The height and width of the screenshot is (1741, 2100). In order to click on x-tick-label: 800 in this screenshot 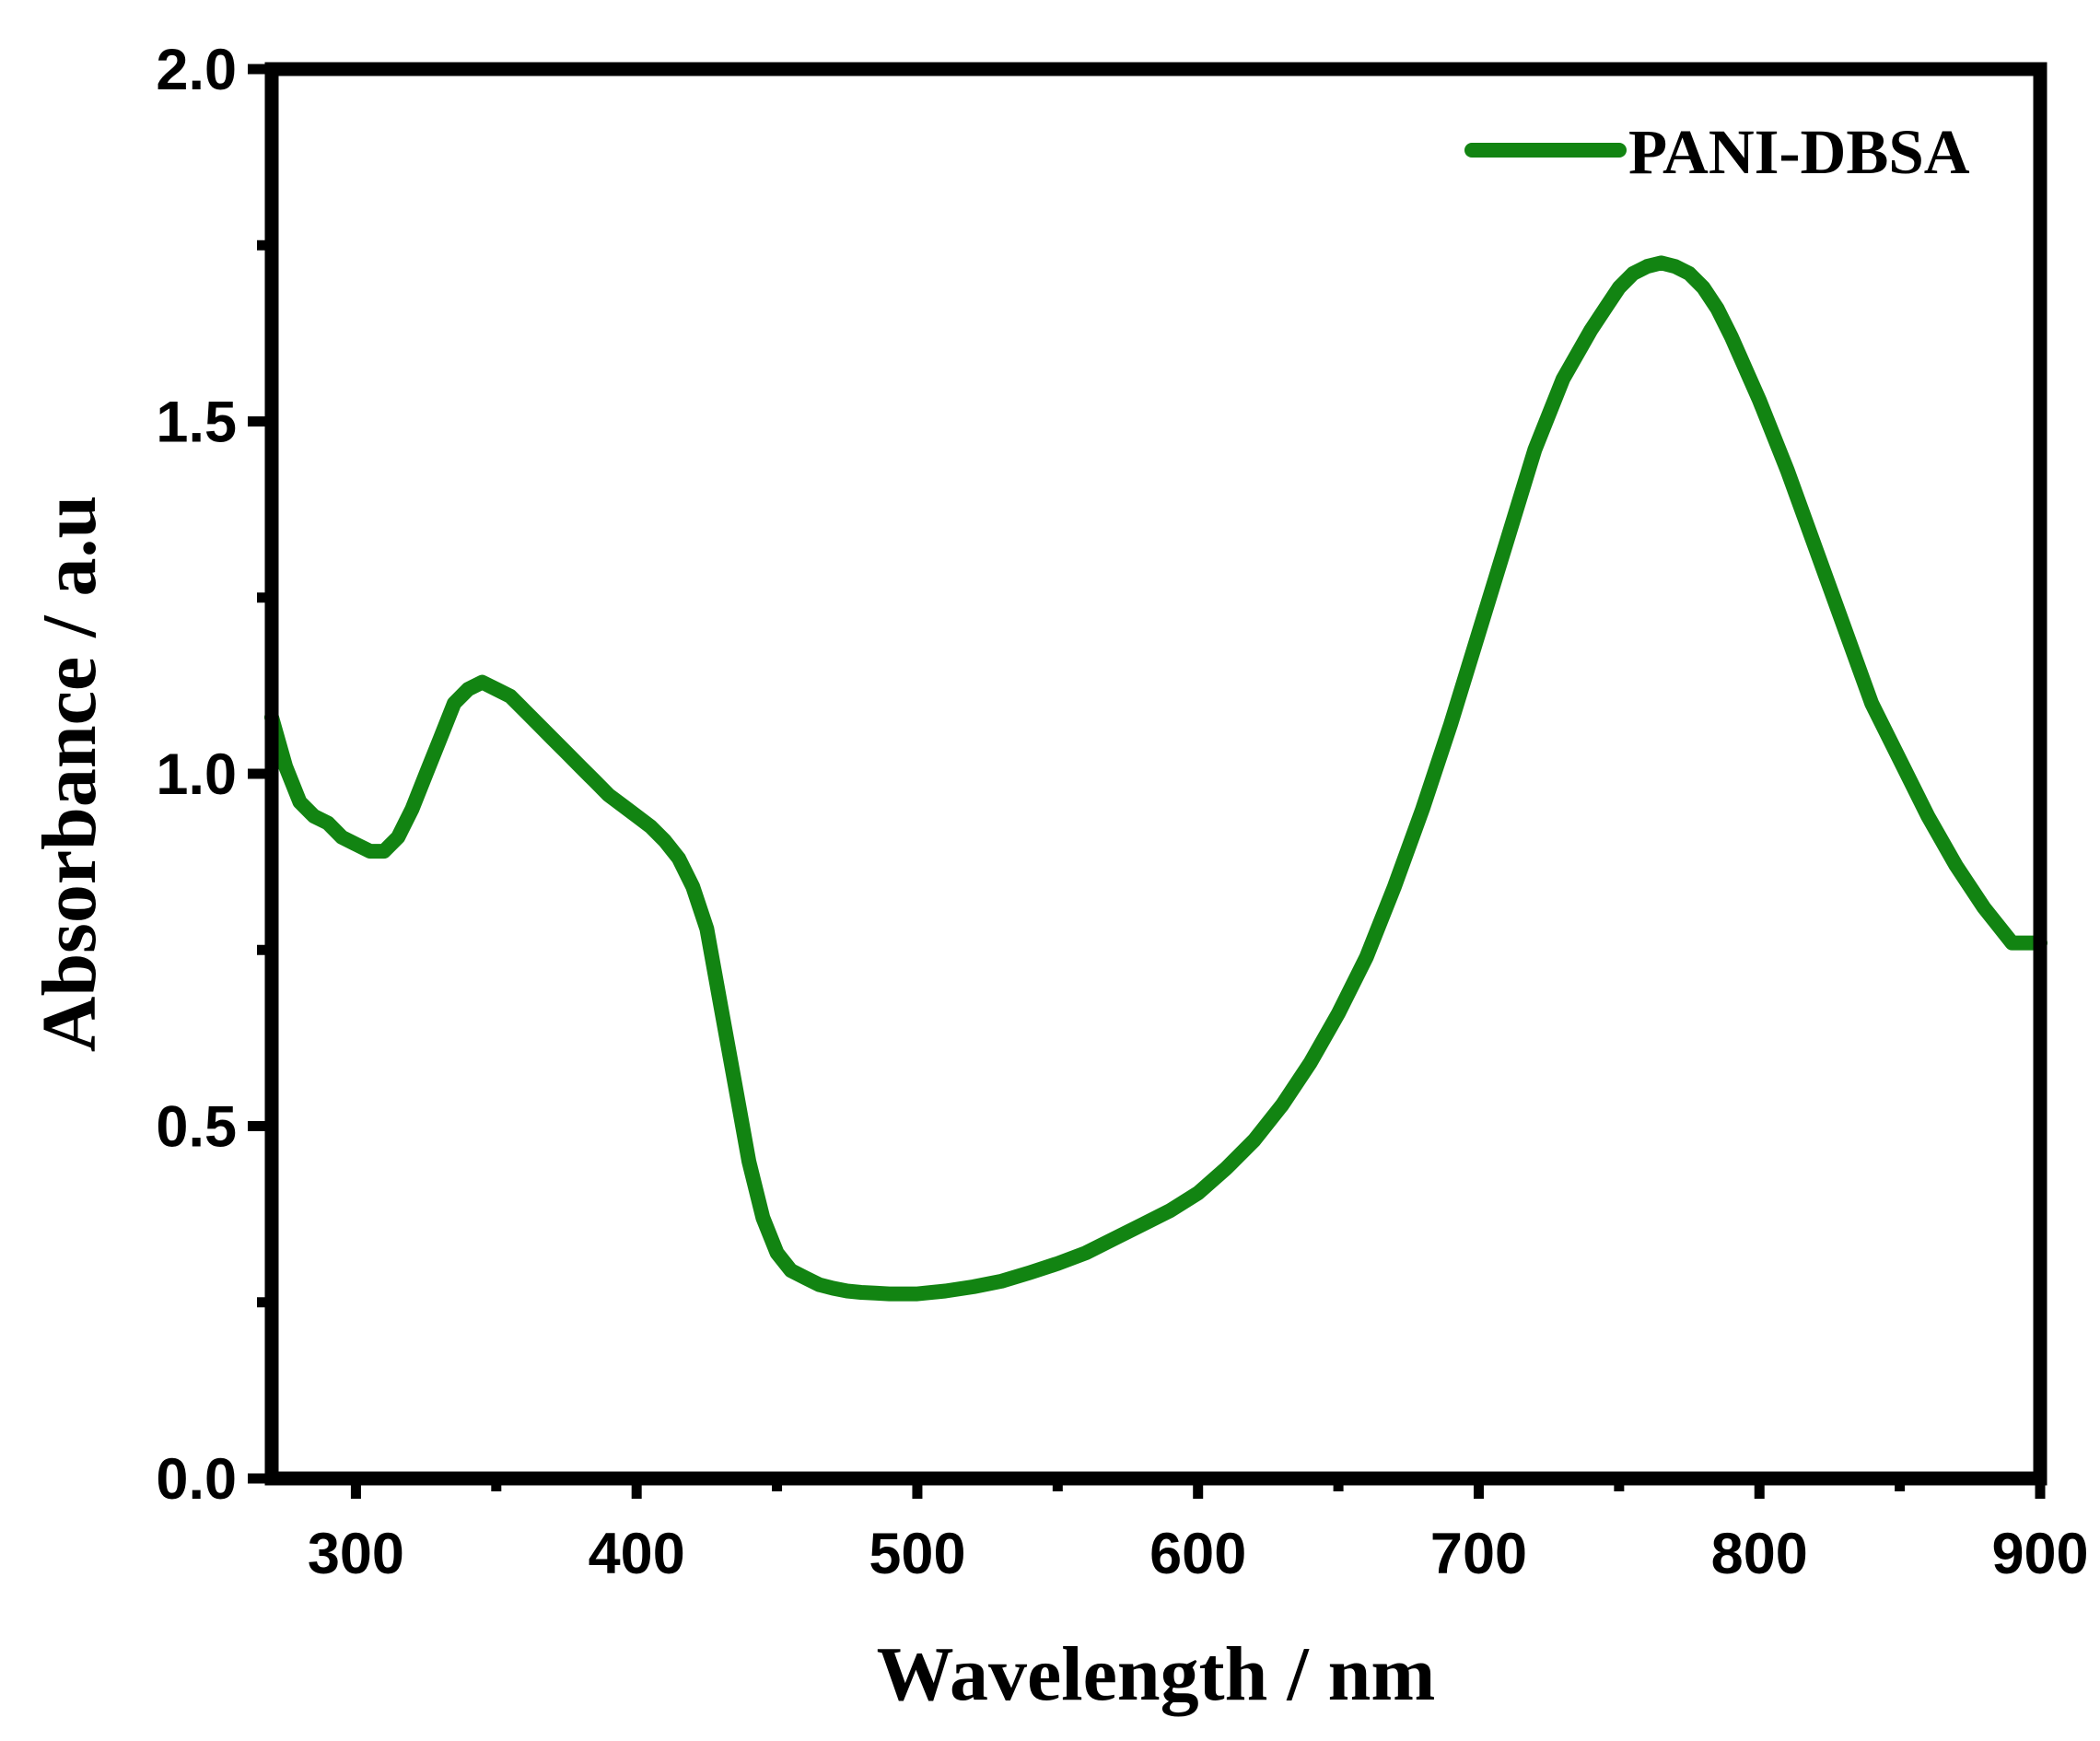, I will do `click(1759, 1554)`.